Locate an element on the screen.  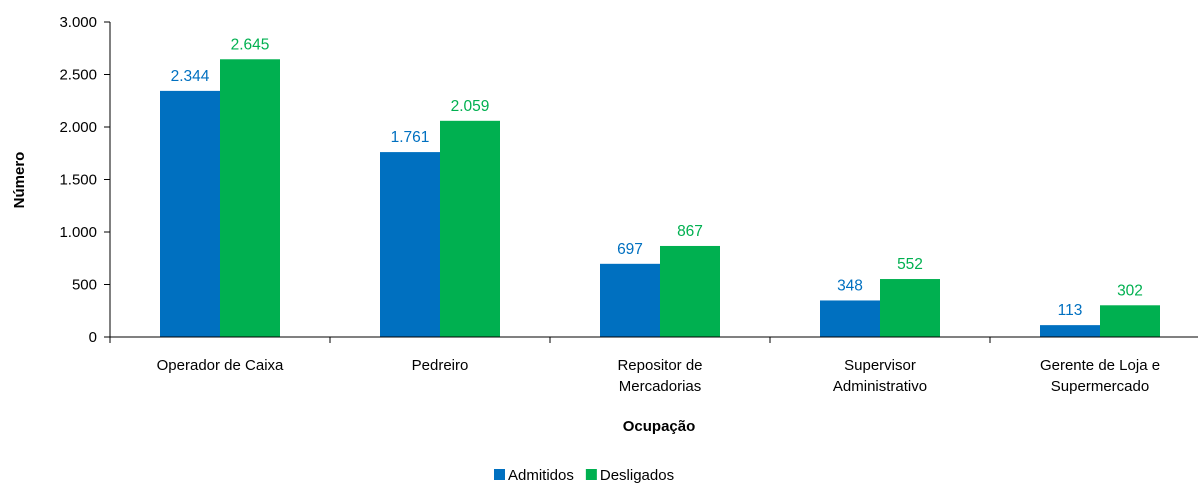
x-category-label: Pedreiro is located at coordinates (440, 365).